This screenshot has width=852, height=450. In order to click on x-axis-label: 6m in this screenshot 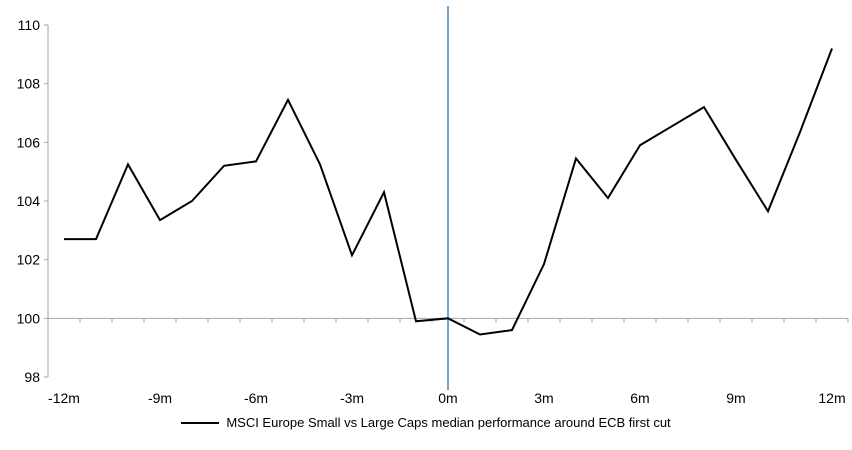, I will do `click(639, 398)`.